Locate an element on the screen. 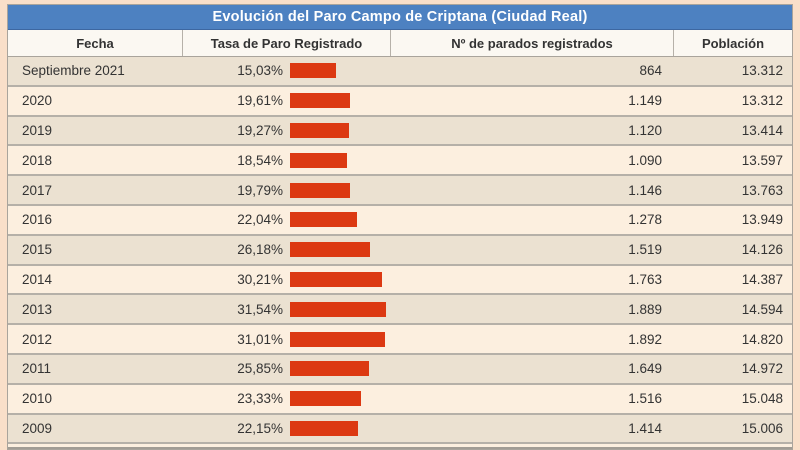 This screenshot has width=800, height=450. fecha-cell: 2009 is located at coordinates (37, 428).